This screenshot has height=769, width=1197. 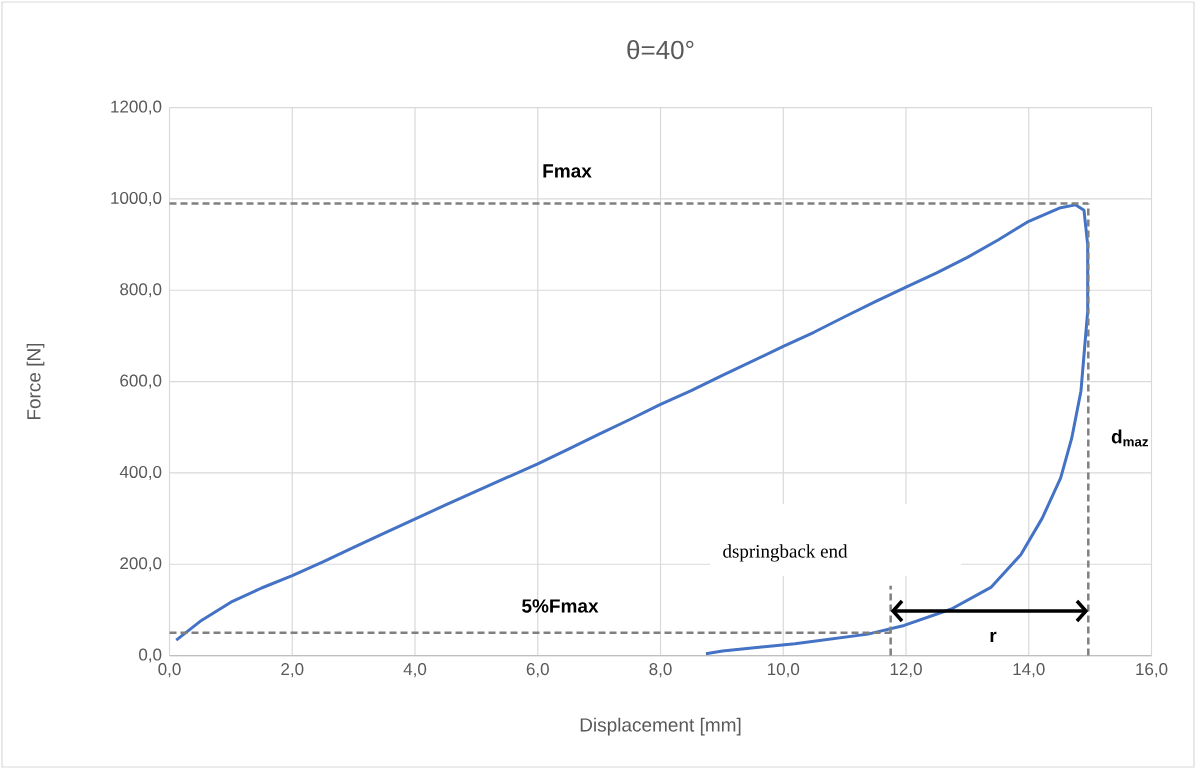 What do you see at coordinates (784, 670) in the screenshot?
I see `x-tick-label: 10,0` at bounding box center [784, 670].